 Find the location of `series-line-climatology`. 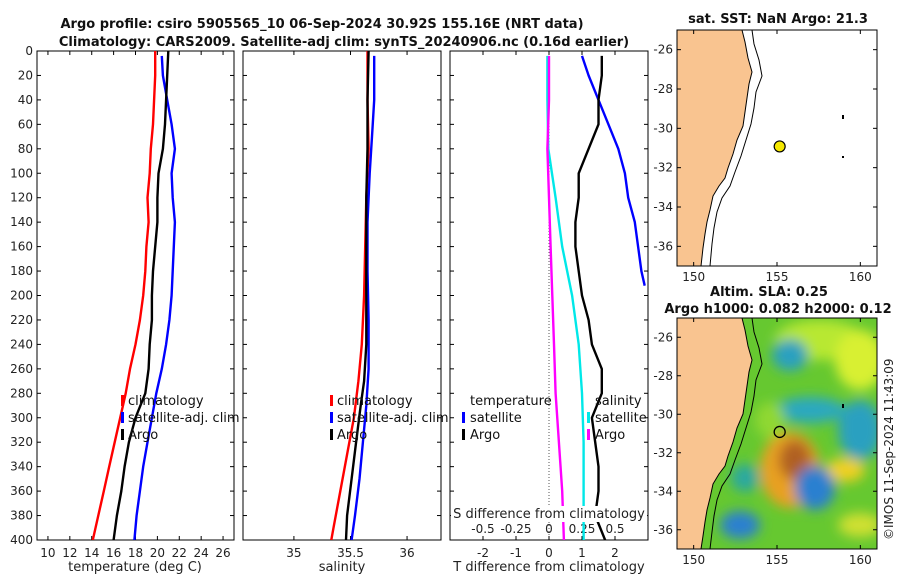

series-line-climatology is located at coordinates (124, 295).